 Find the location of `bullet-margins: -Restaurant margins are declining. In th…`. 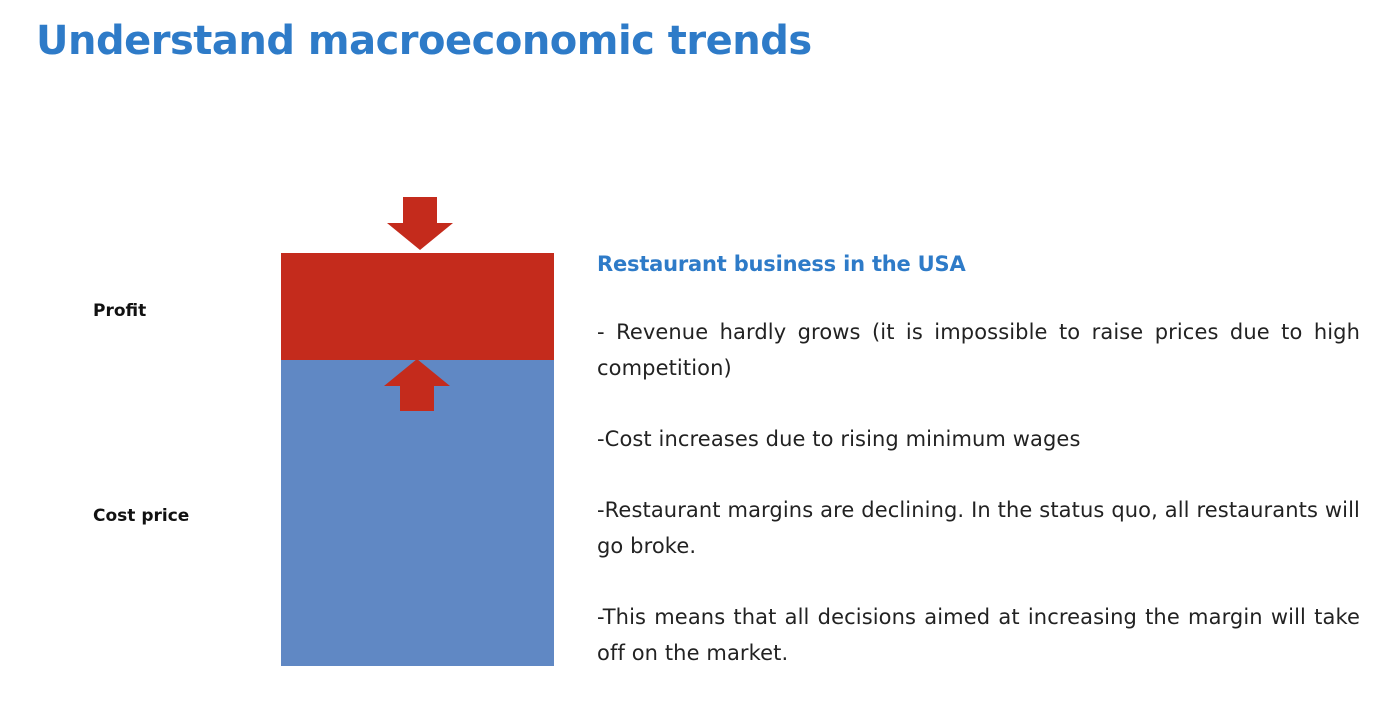

bullet-margins: -Restaurant margins are declining. In th… is located at coordinates (978, 528).